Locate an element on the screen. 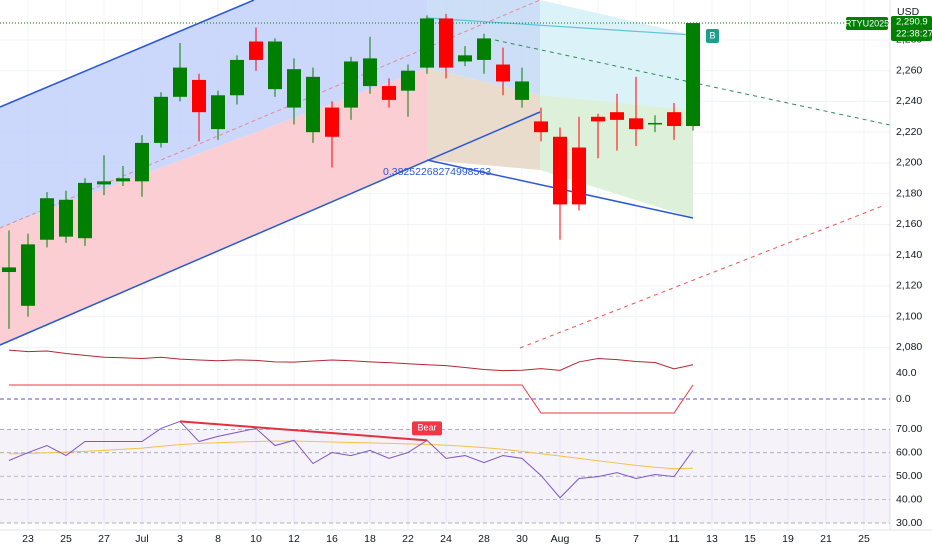 Image resolution: width=932 pixels, height=550 pixels. x-tick-label: 13 is located at coordinates (712, 539).